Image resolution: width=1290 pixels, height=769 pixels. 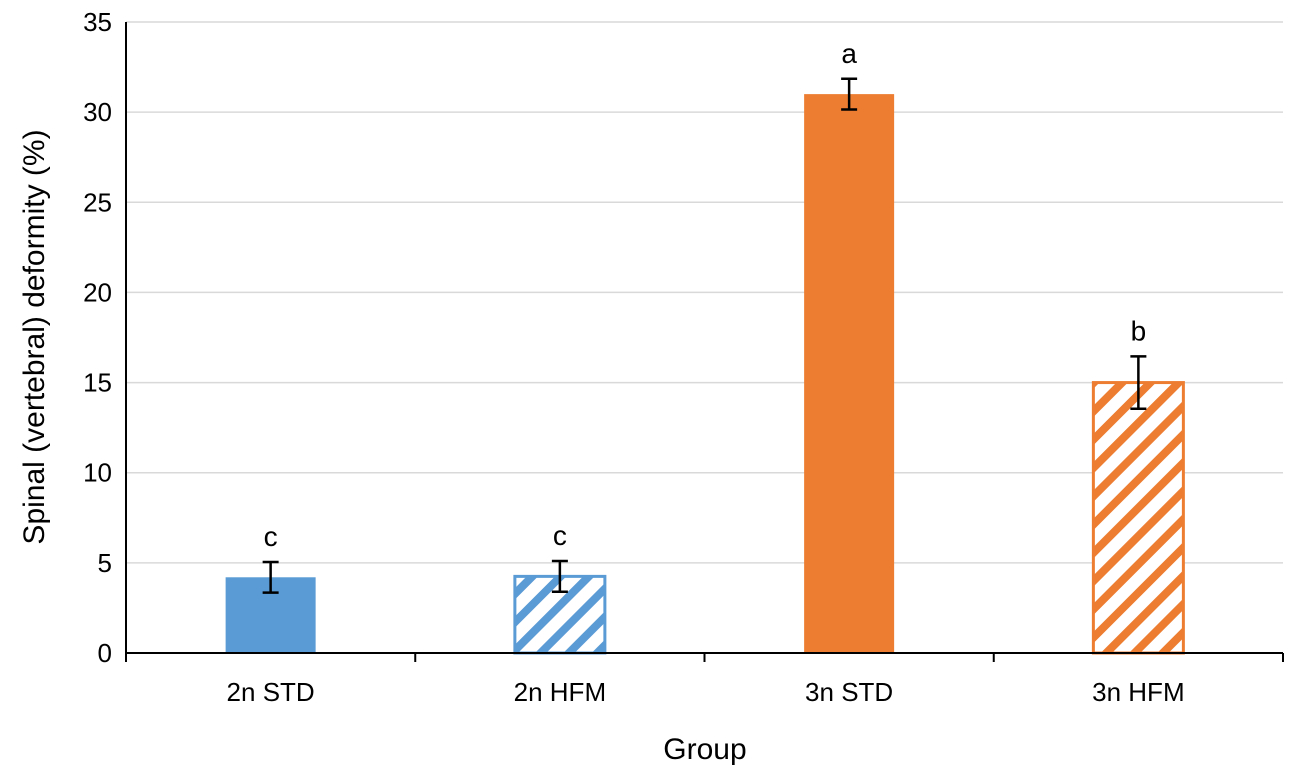 What do you see at coordinates (97, 473) in the screenshot?
I see `y-tick-label: 10` at bounding box center [97, 473].